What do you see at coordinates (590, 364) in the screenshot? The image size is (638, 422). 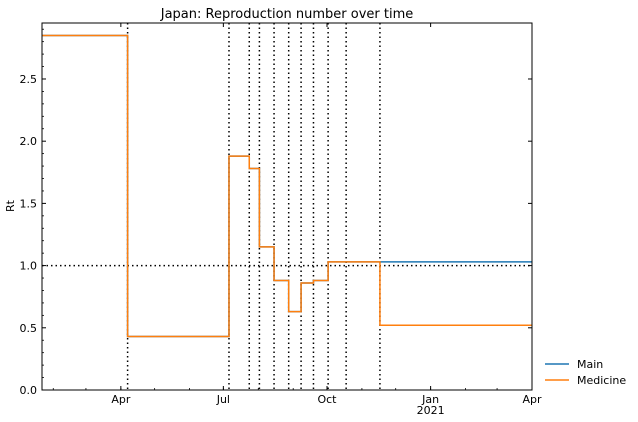 I see `legend-label-main: Main` at bounding box center [590, 364].